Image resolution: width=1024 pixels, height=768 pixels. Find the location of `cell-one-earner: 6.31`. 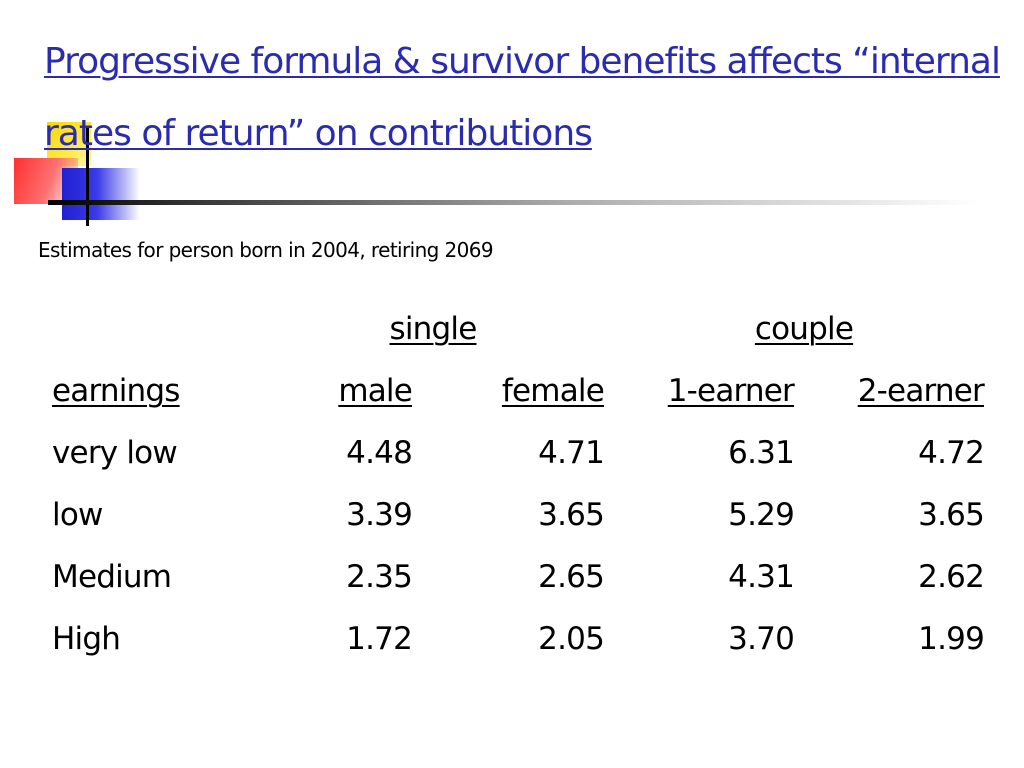

cell-one-earner: 6.31 is located at coordinates (761, 453).